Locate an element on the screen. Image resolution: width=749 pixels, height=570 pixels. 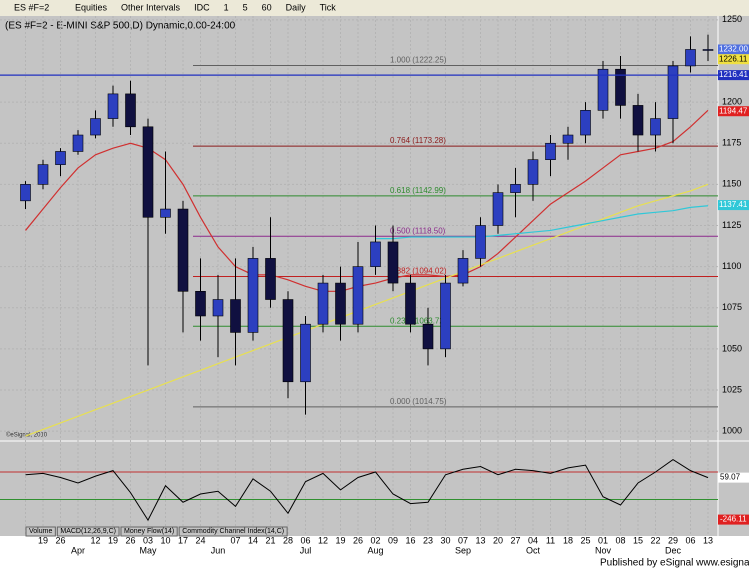
y-tick-label: 1025 is located at coordinates (732, 389).